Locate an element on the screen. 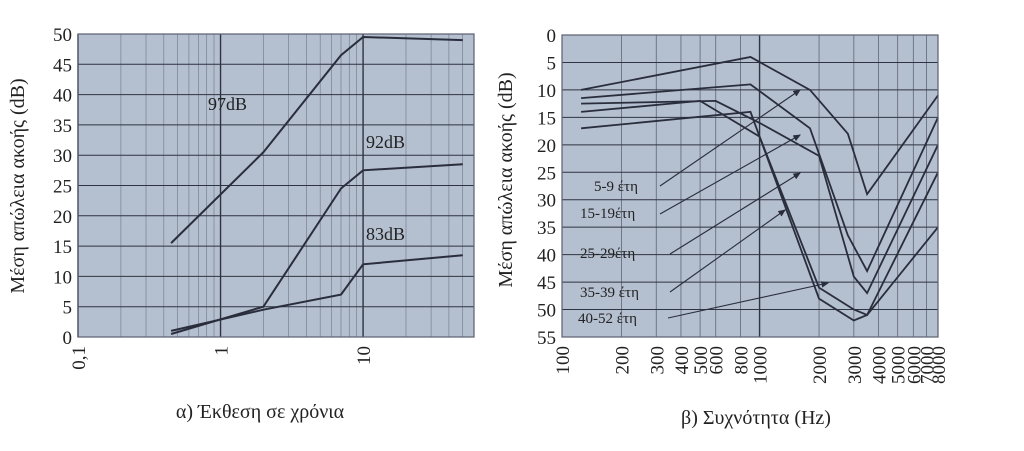 This screenshot has height=451, width=1024. series-label-97db: 97dB is located at coordinates (227, 104).